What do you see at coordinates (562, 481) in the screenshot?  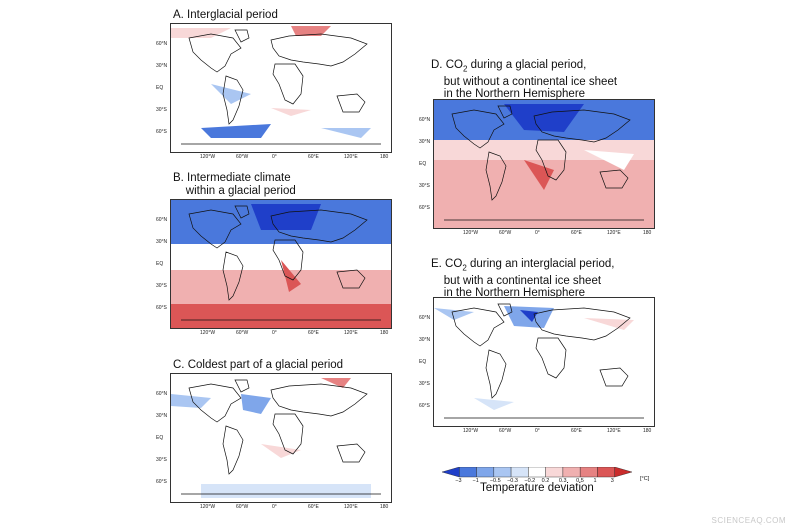 I see `colorbar-tick-label: 0.3` at bounding box center [562, 481].